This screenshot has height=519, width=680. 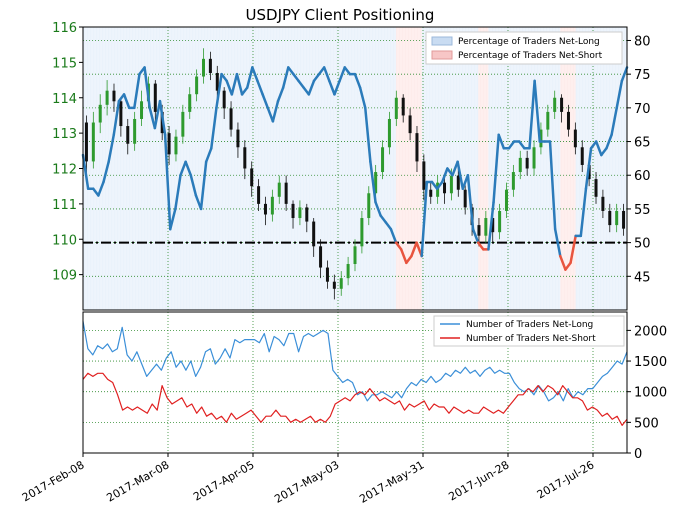 What do you see at coordinates (639, 159) in the screenshot?
I see `percentage-axis-ticks: 45 50 55 60 65 70 75 80` at bounding box center [639, 159].